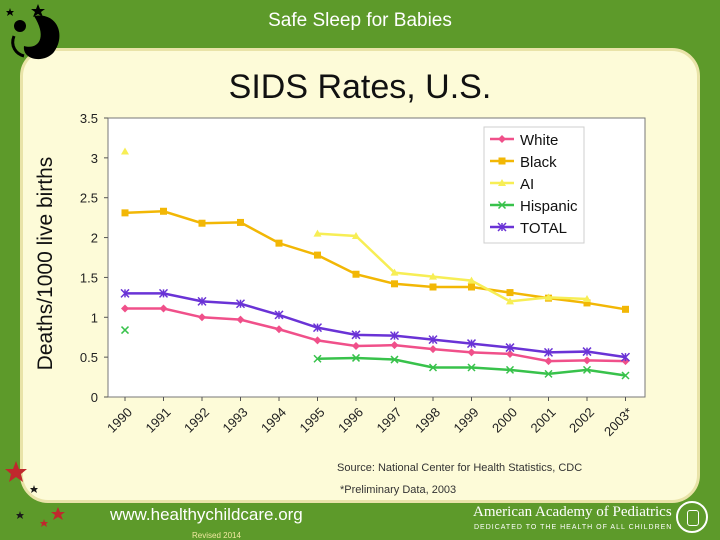 The width and height of the screenshot is (720, 540). Describe the element at coordinates (216, 535) in the screenshot. I see `revised-note: Revised 2014` at that location.